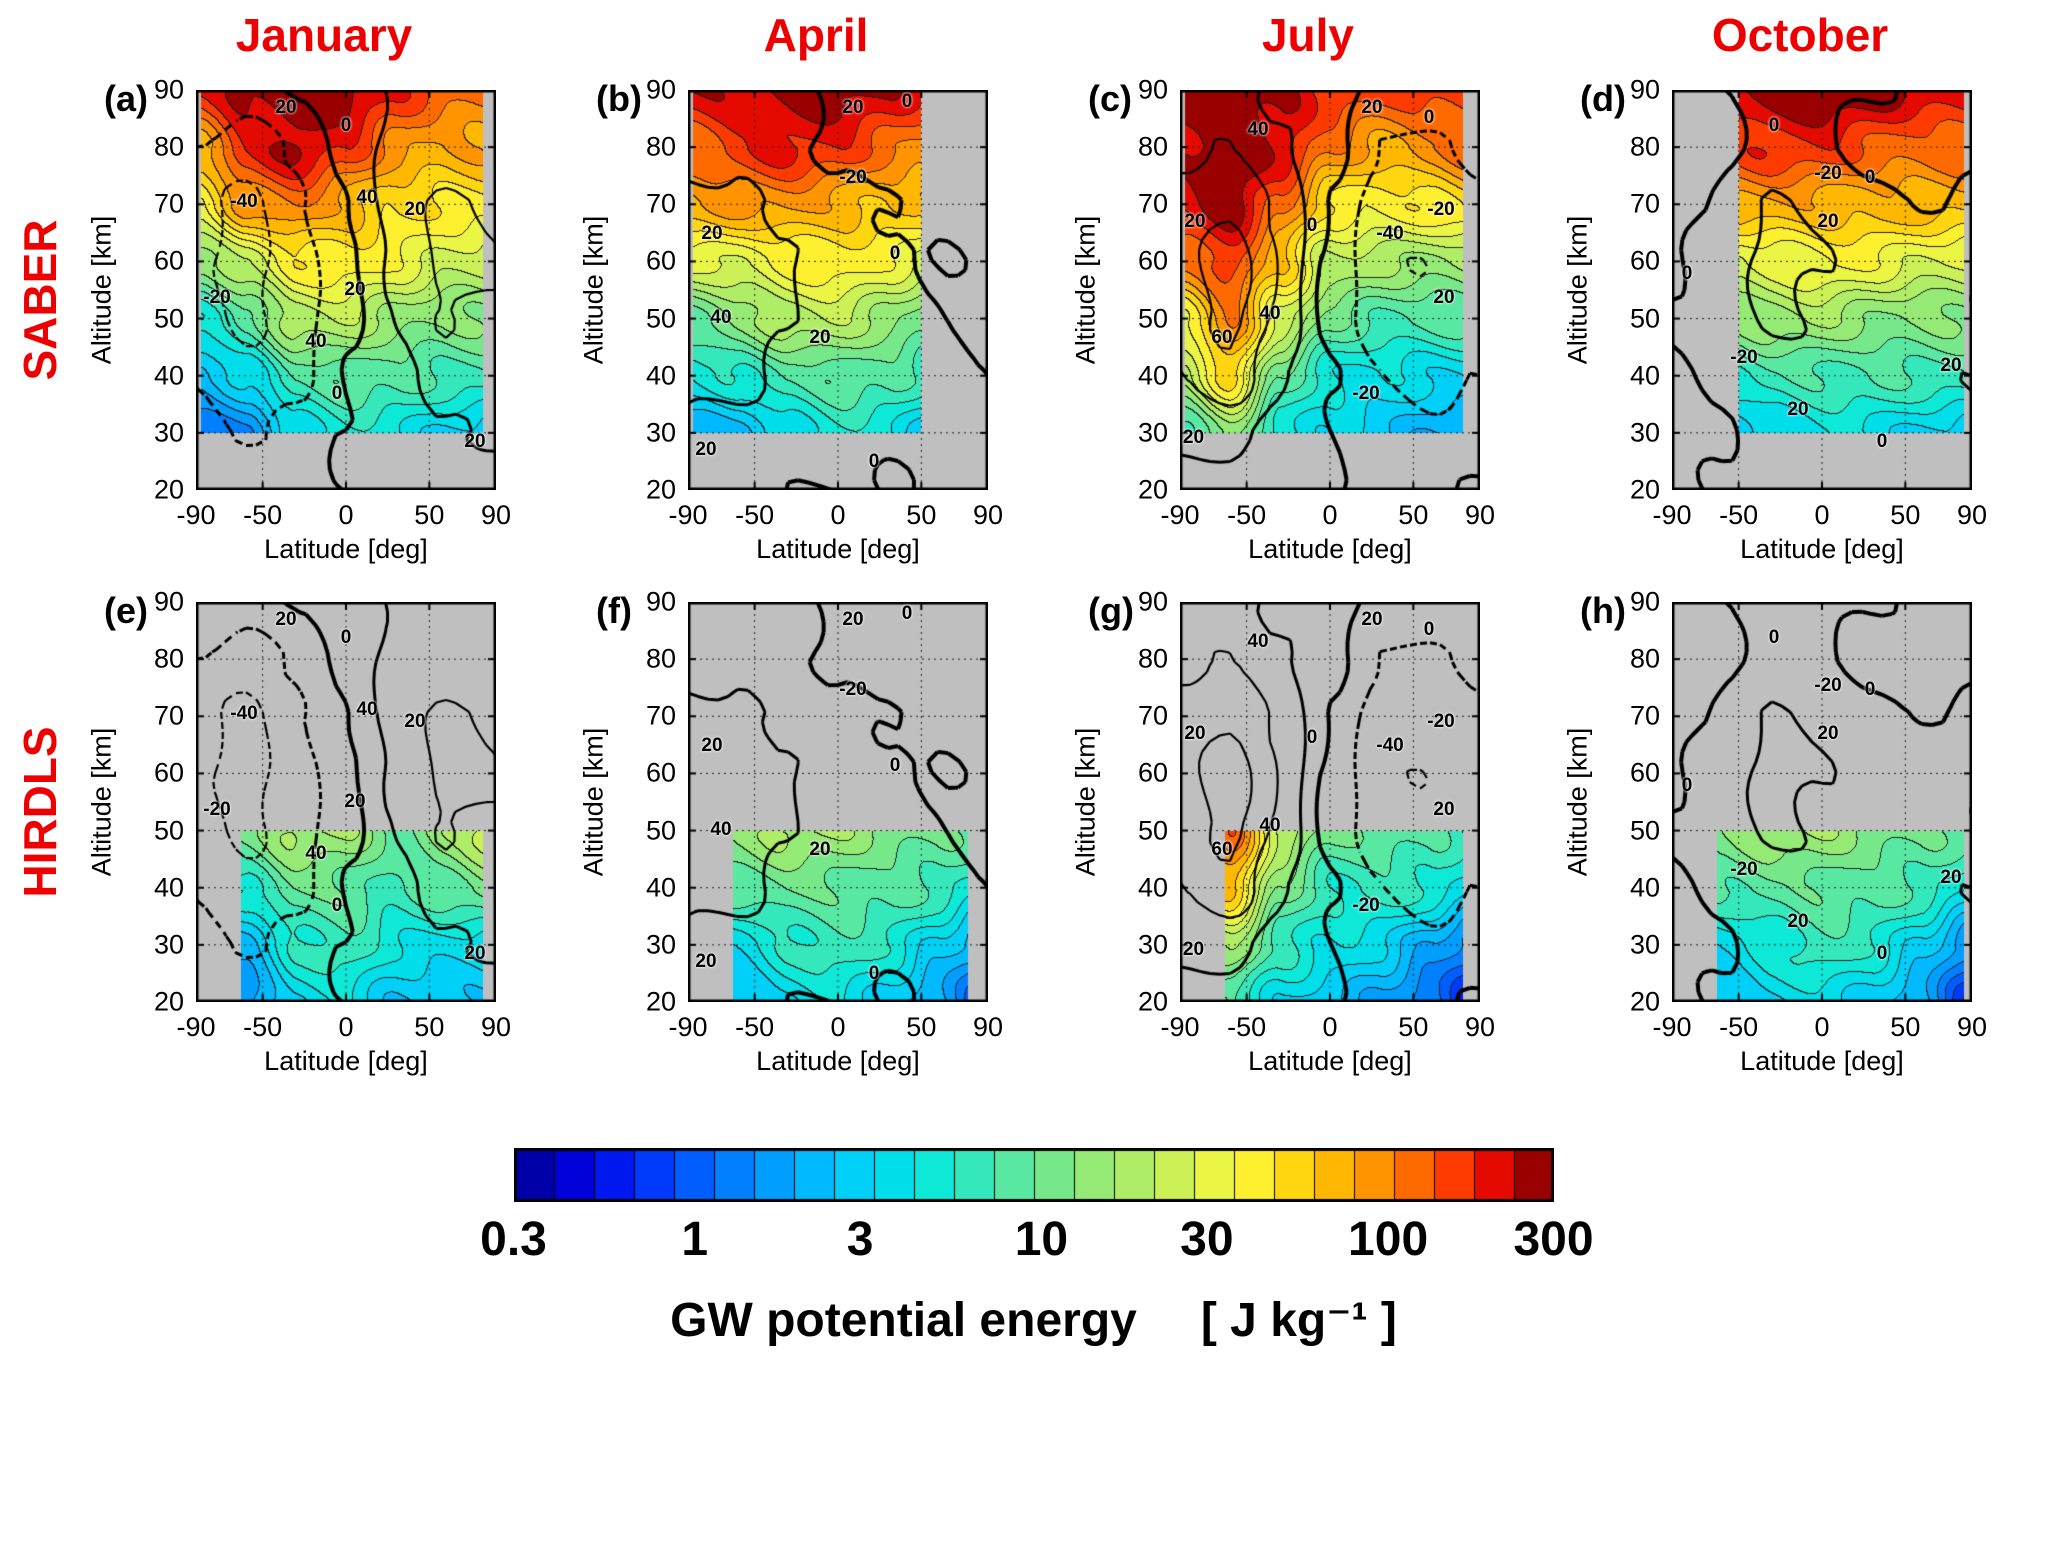 Image resolution: width=2067 pixels, height=1558 pixels. What do you see at coordinates (1822, 290) in the screenshot?
I see `panel-d-plot-canvas` at bounding box center [1822, 290].